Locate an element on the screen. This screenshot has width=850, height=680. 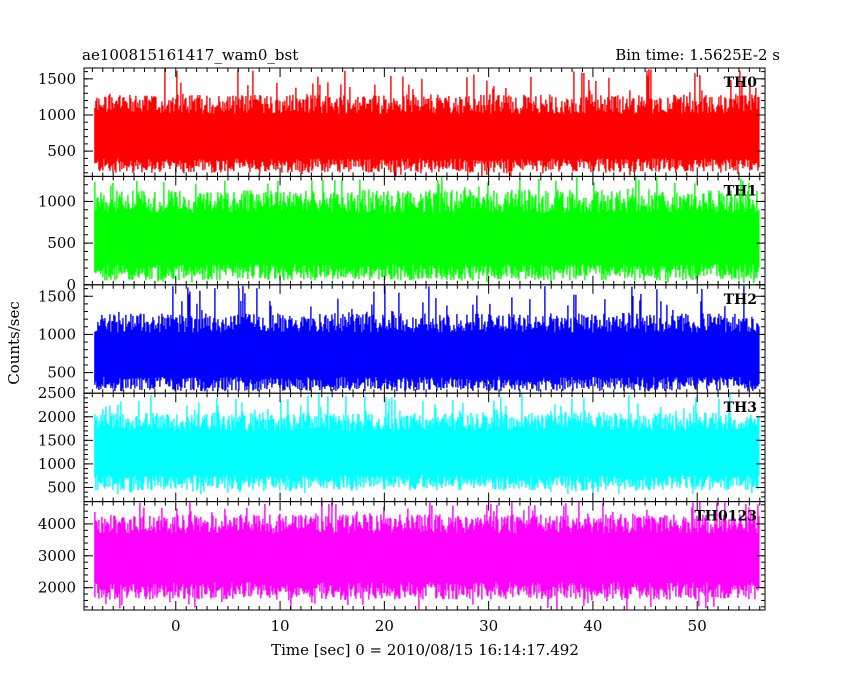
panel-th0: 500 1000 1500 TH0 is located at coordinates (402, 122).